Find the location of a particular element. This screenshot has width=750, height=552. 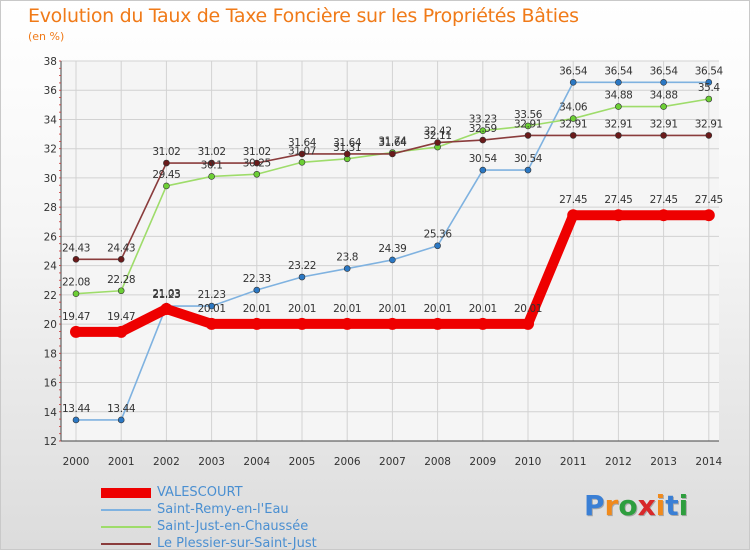

y-tick-label: 38 is located at coordinates (50, 62).